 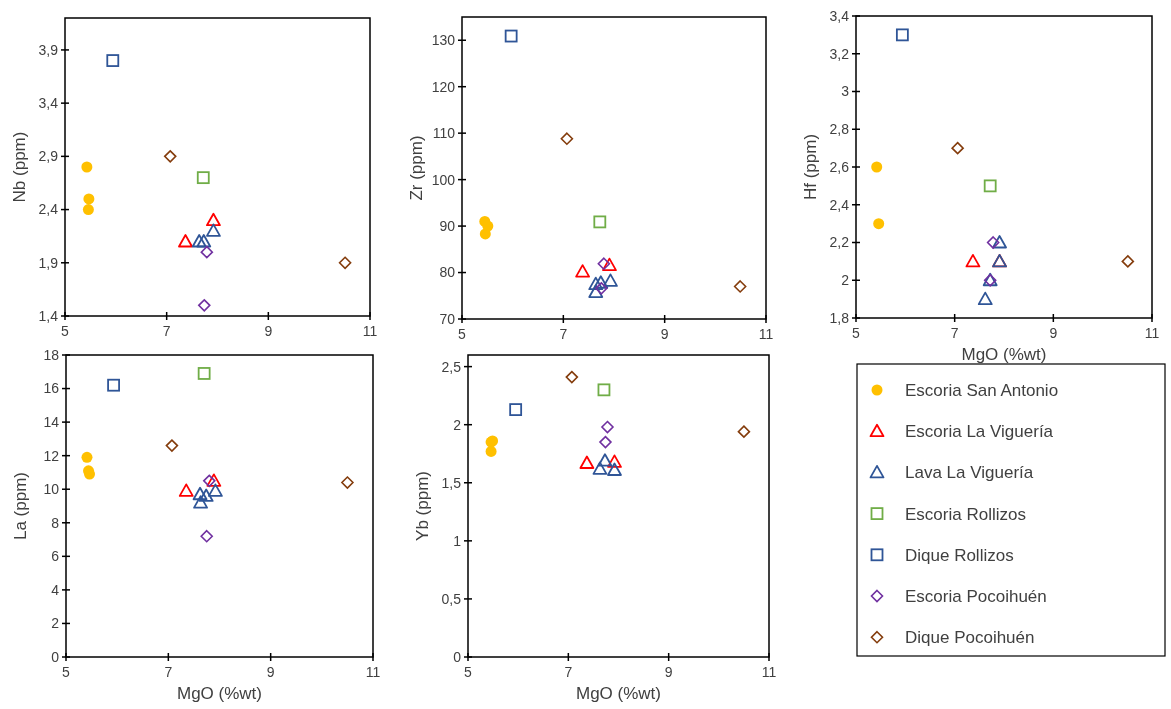 What do you see at coordinates (976, 596) in the screenshot?
I see `legend-label: Escoria Pocoihuén` at bounding box center [976, 596].